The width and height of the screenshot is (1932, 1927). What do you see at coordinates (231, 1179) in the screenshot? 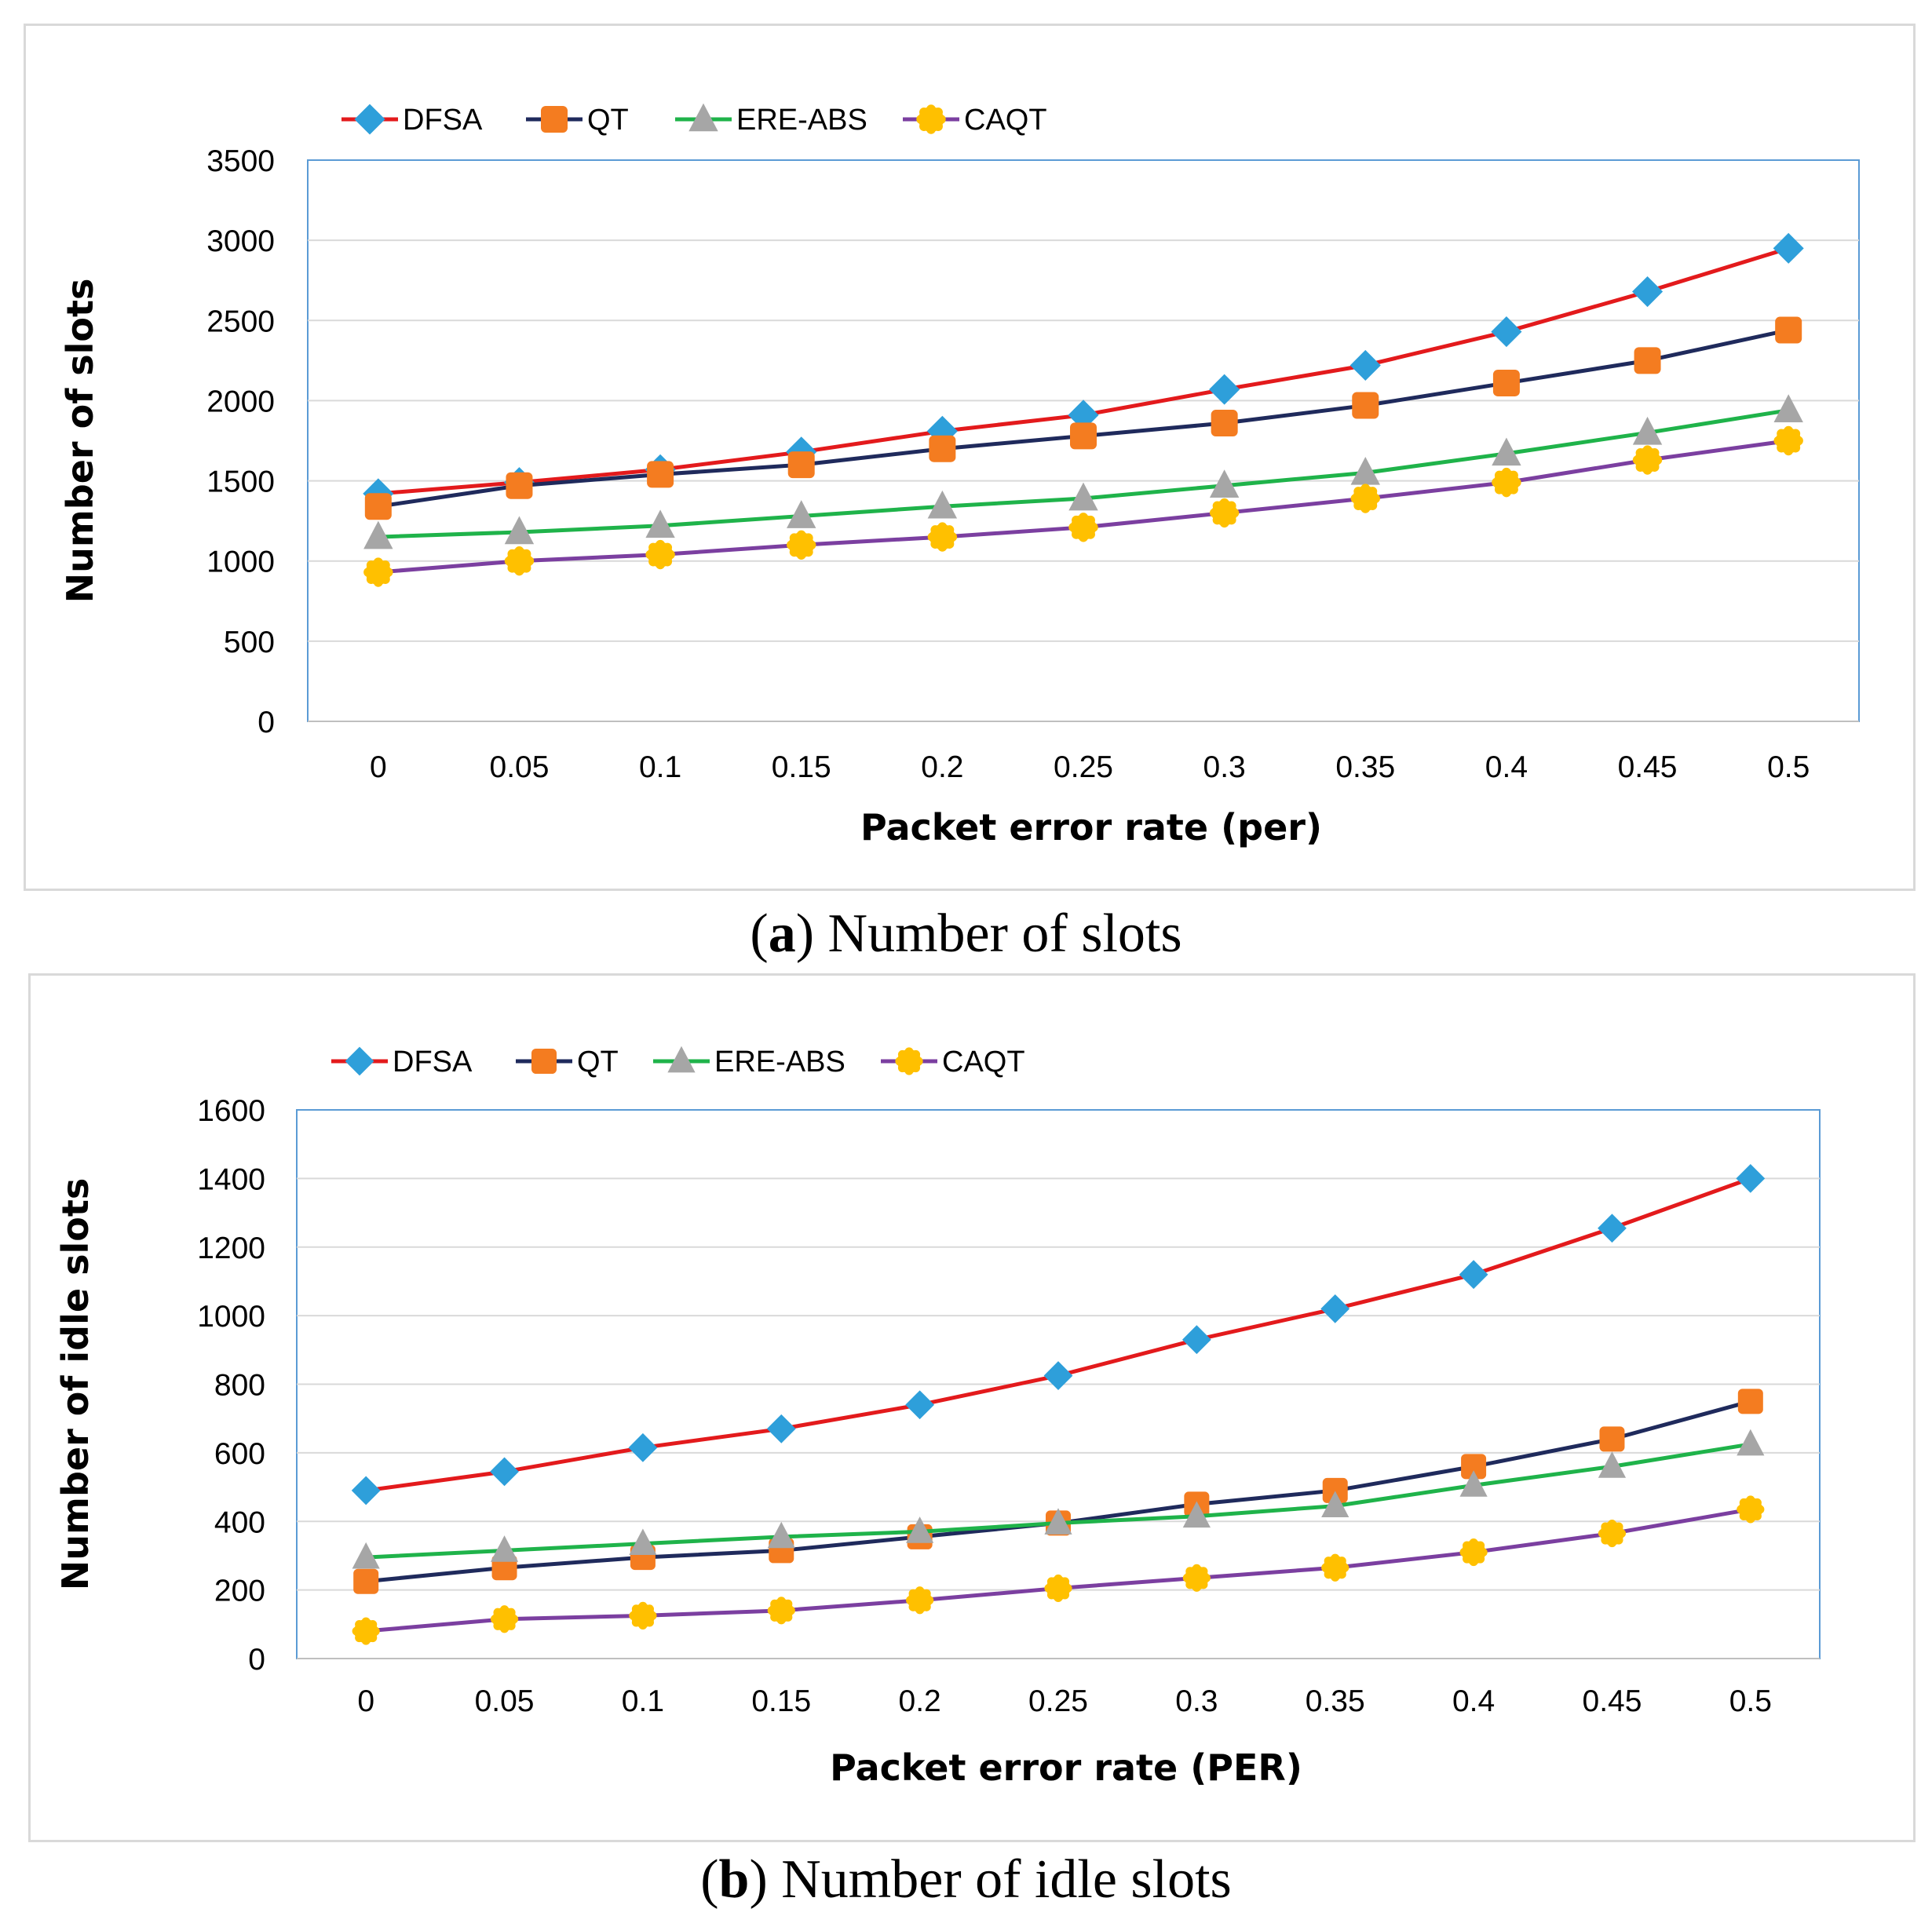
I see `chart-b-y-tick-label: 1400` at bounding box center [231, 1179].